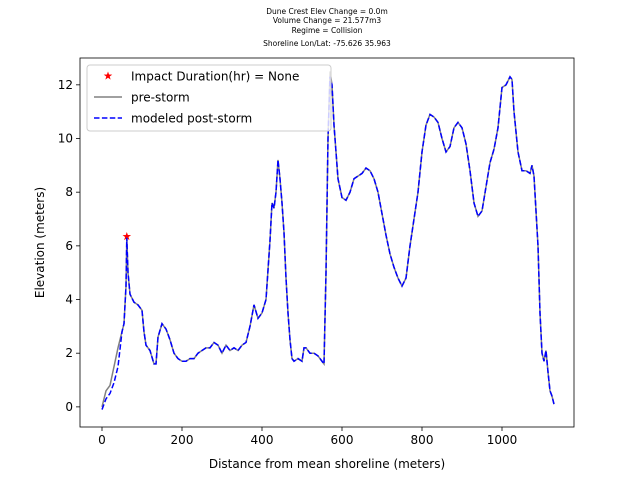 This screenshot has height=480, width=640. What do you see at coordinates (327, 43) in the screenshot?
I see `chart-title: Shoreline Lon/Lat: -75.626 35.963` at bounding box center [327, 43].